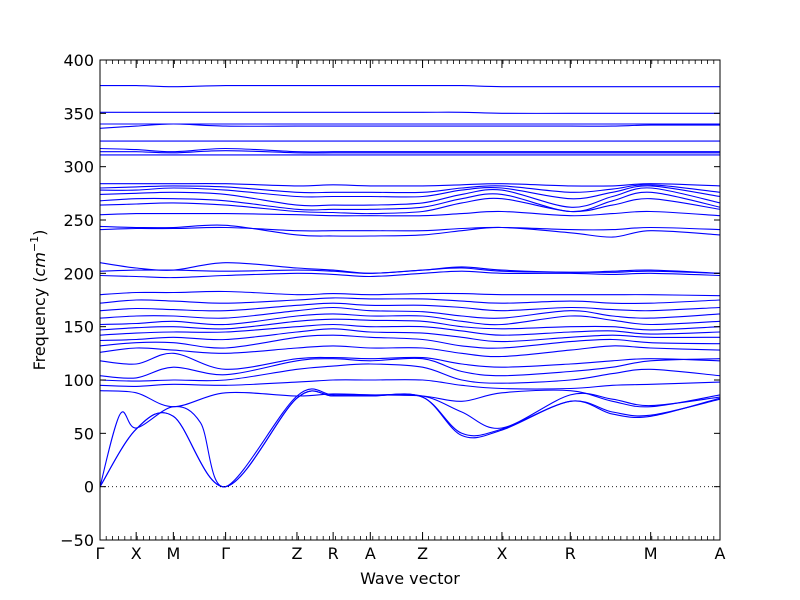  I want to click on y-tick-labels: −50 0 50 100 150 200 250 300 350 400, so click(77, 300).